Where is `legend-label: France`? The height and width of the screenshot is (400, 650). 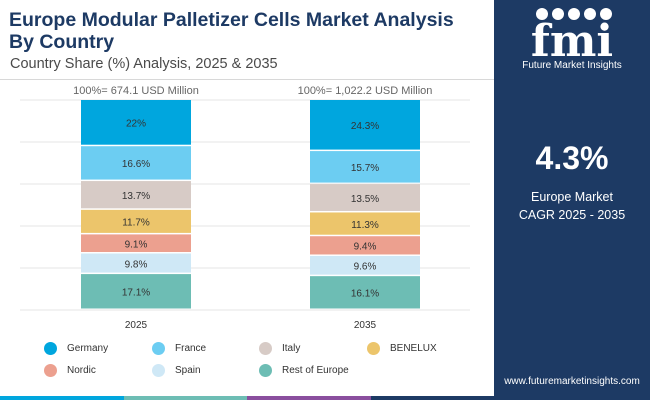
legend-label: France is located at coordinates (191, 348).